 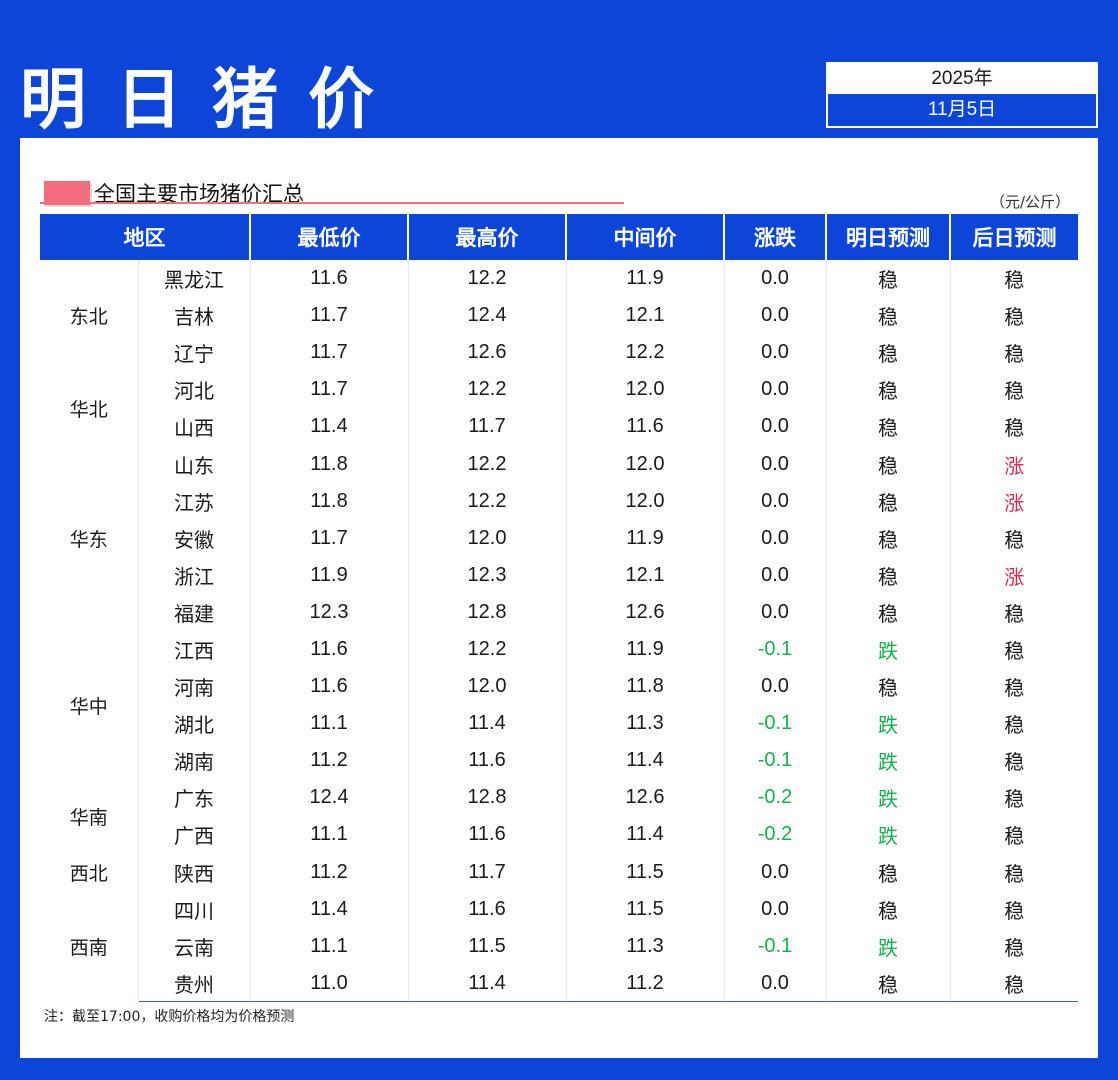 I want to click on high-price-cell: 12.0, so click(x=487, y=538).